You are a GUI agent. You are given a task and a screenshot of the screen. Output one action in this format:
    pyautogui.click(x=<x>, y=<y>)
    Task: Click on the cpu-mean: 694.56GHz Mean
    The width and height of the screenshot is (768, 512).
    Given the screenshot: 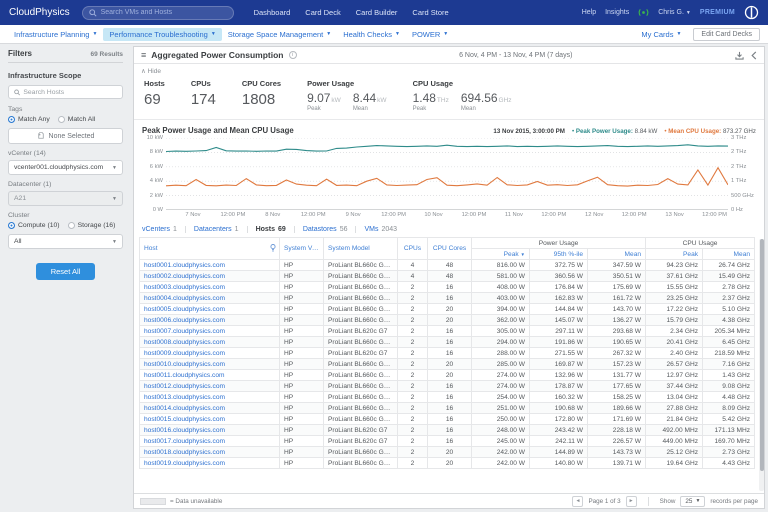 What is the action you would take?
    pyautogui.click(x=486, y=101)
    